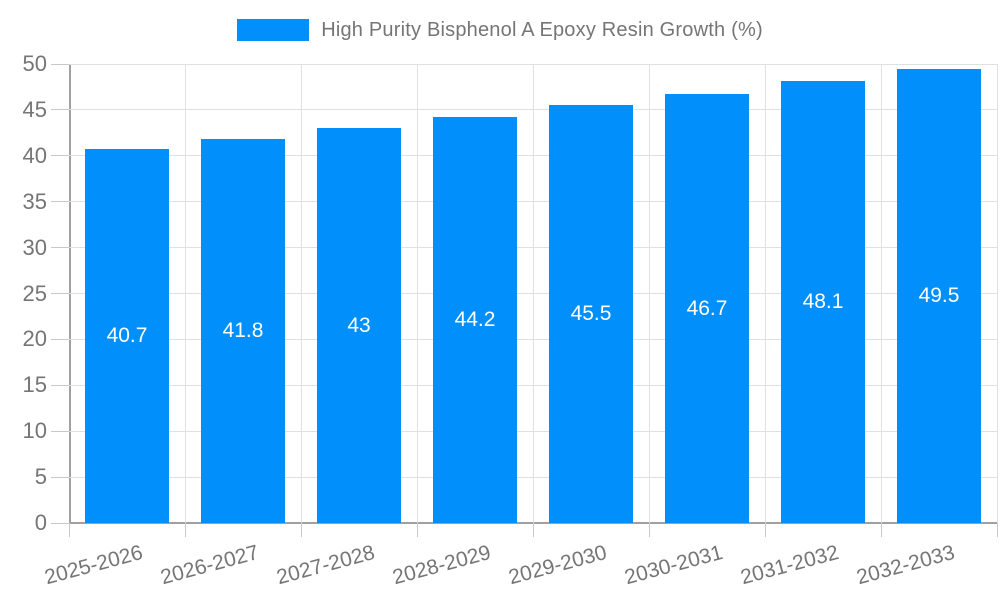  I want to click on bar-value-label: 45.5, so click(591, 314).